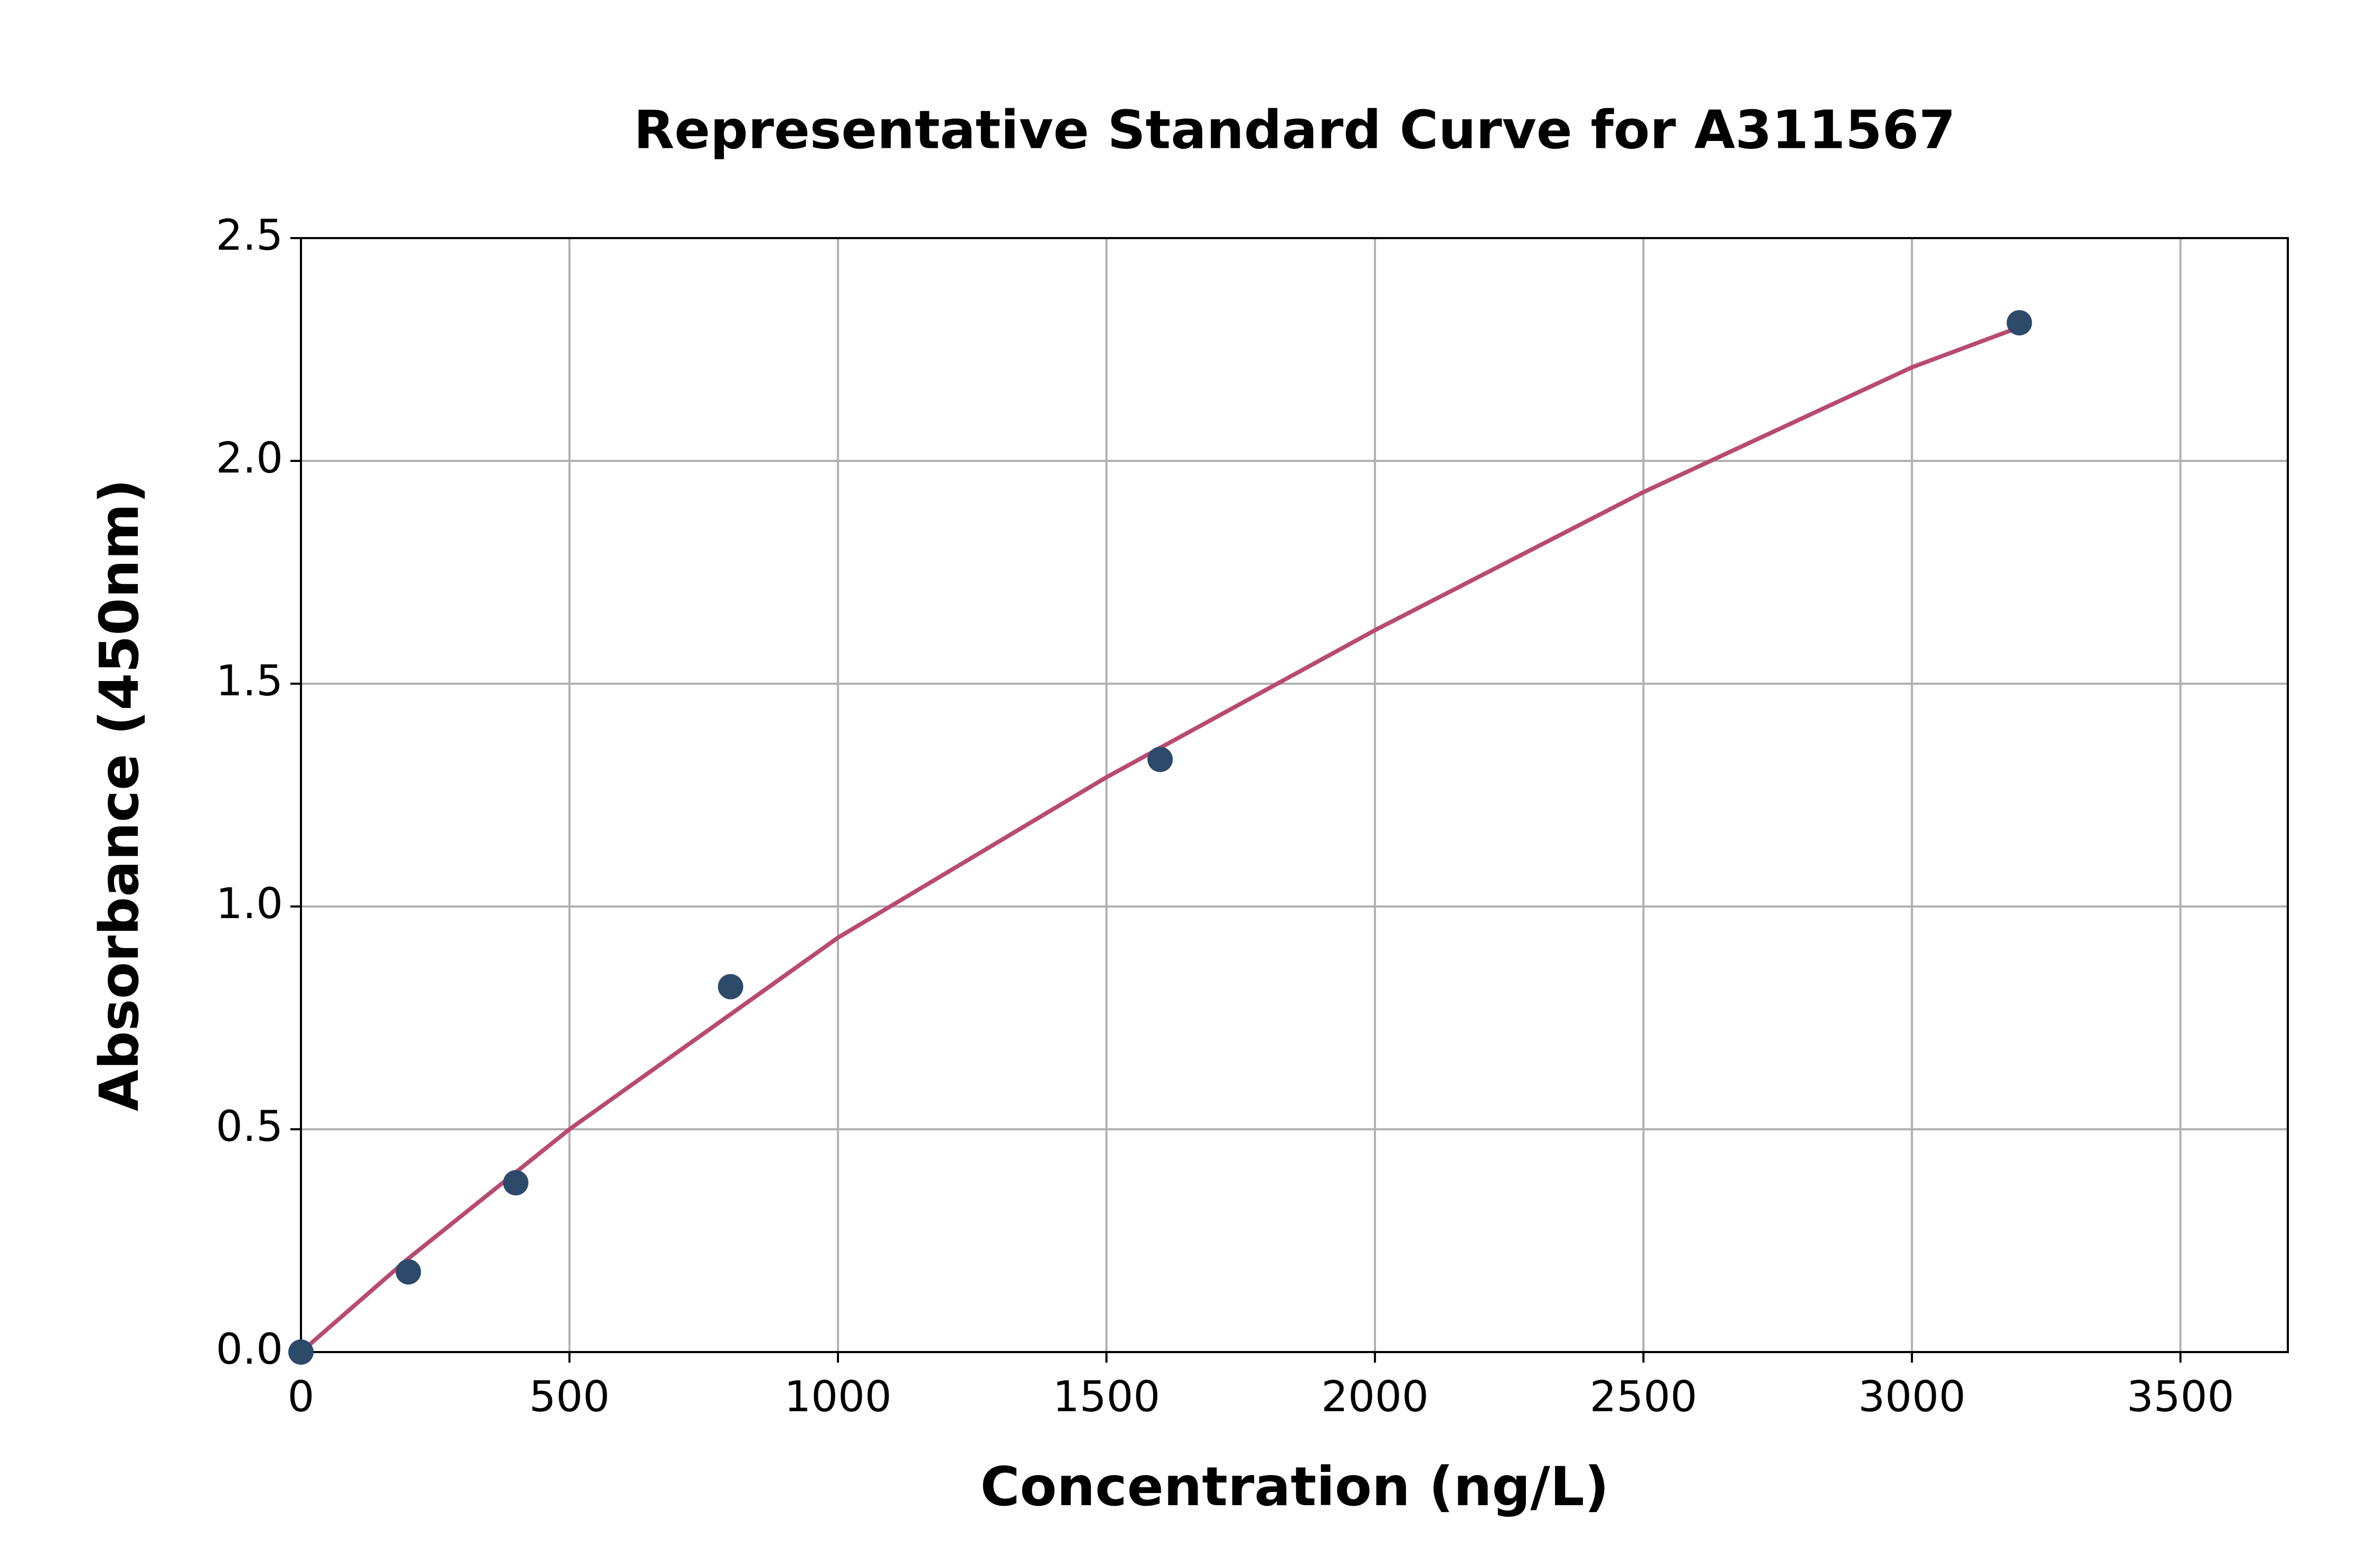  Describe the element at coordinates (301, 1396) in the screenshot. I see `x-tick-label: 0` at that location.